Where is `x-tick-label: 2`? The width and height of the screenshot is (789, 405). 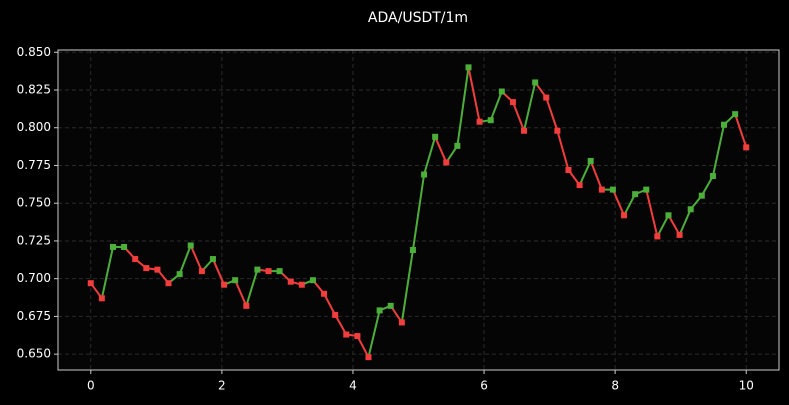 x-tick-label: 2 is located at coordinates (222, 386).